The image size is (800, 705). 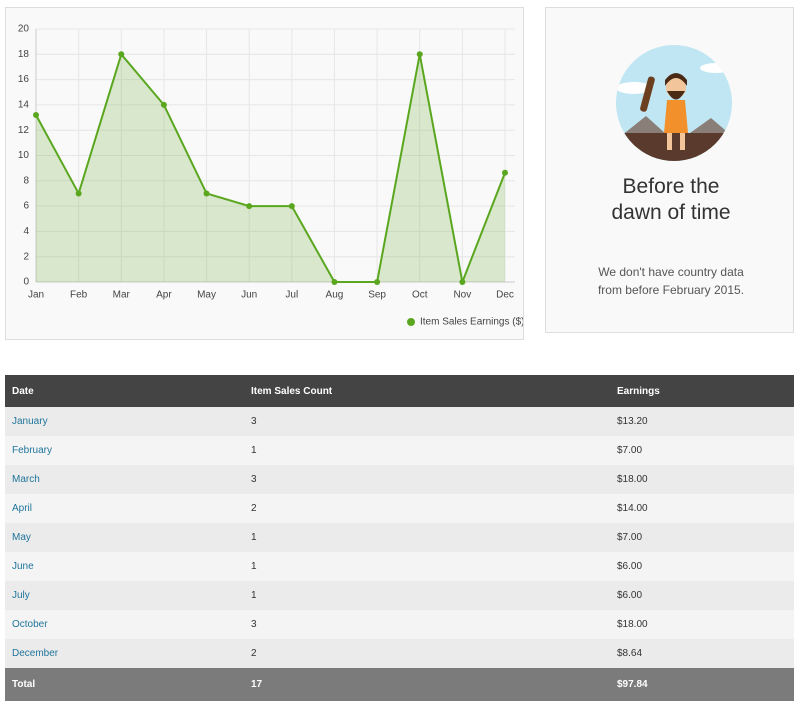 I want to click on cell: May, so click(x=124, y=537).